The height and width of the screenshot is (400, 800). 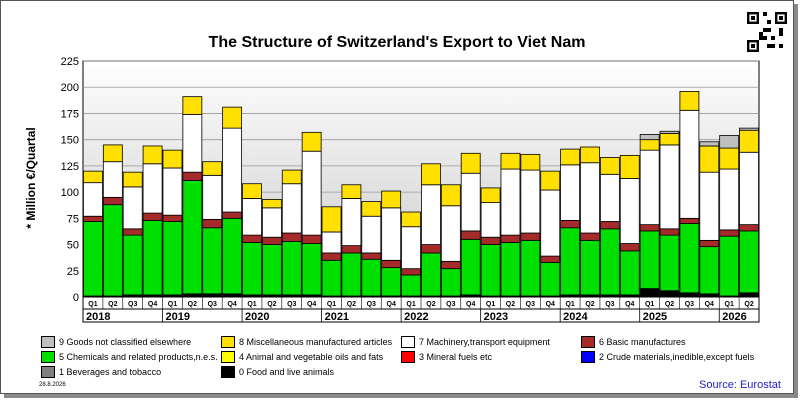 I want to click on year-label: 2018, so click(x=98, y=317).